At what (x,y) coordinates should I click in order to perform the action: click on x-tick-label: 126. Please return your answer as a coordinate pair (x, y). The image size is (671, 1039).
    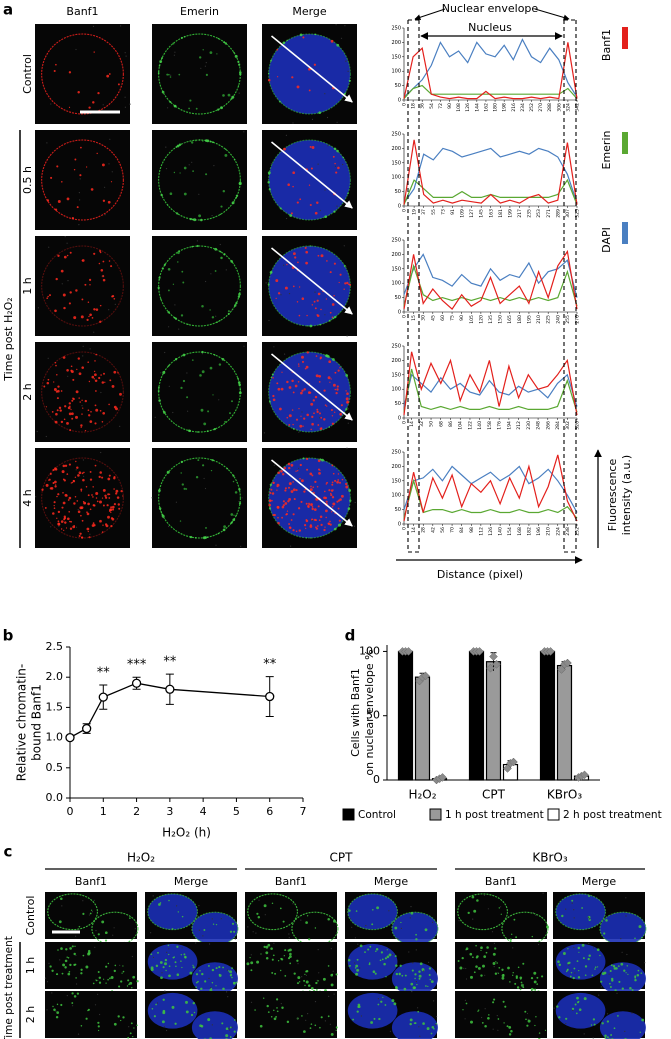
    Looking at the image, I should click on (491, 531).